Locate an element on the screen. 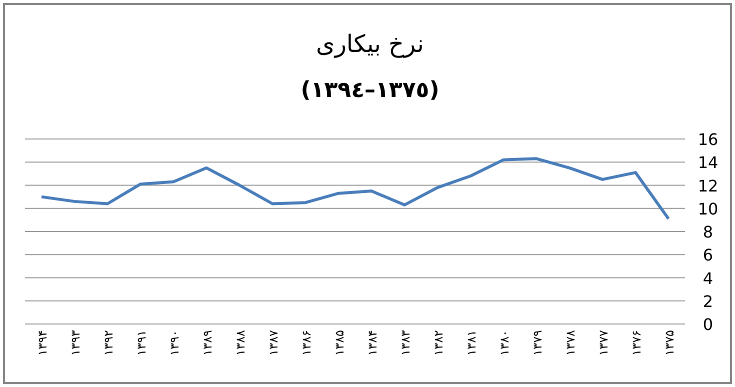 Image resolution: width=735 pixels, height=387 pixels. x-tick-label: ۱۳۸۸ is located at coordinates (241, 342).